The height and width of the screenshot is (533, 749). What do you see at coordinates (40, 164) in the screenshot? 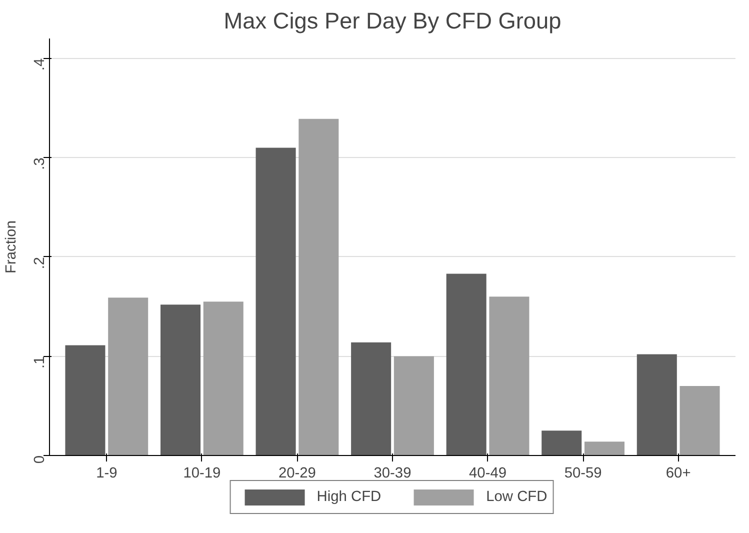
I see `y-tick-label: .3` at bounding box center [40, 164].